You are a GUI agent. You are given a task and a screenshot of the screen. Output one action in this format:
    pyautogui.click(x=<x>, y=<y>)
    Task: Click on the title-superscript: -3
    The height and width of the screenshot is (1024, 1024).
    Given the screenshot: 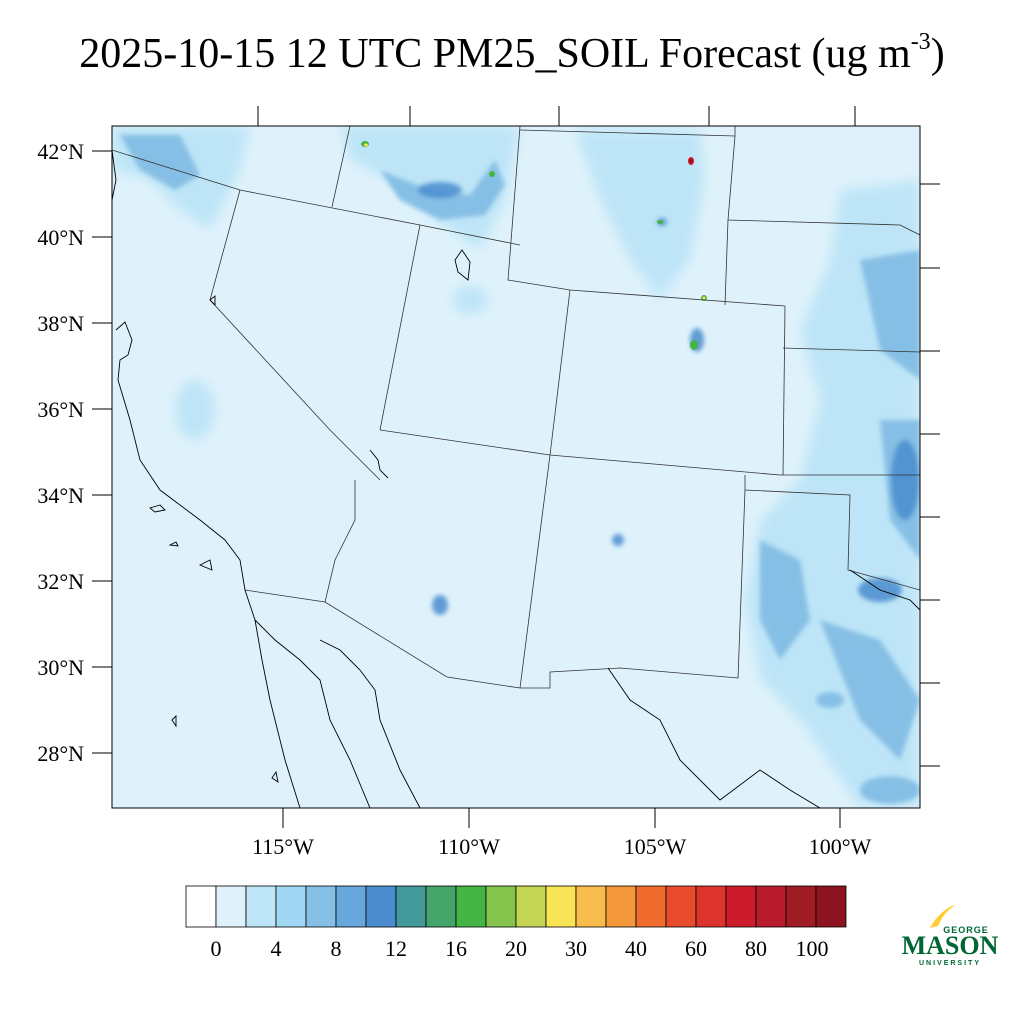 What is the action you would take?
    pyautogui.click(x=920, y=42)
    